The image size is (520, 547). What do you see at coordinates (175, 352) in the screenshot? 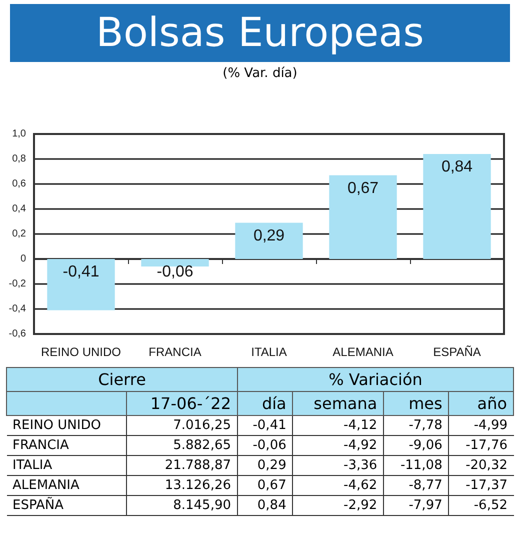
I see `x-tick-label: FRANCIA` at bounding box center [175, 352].